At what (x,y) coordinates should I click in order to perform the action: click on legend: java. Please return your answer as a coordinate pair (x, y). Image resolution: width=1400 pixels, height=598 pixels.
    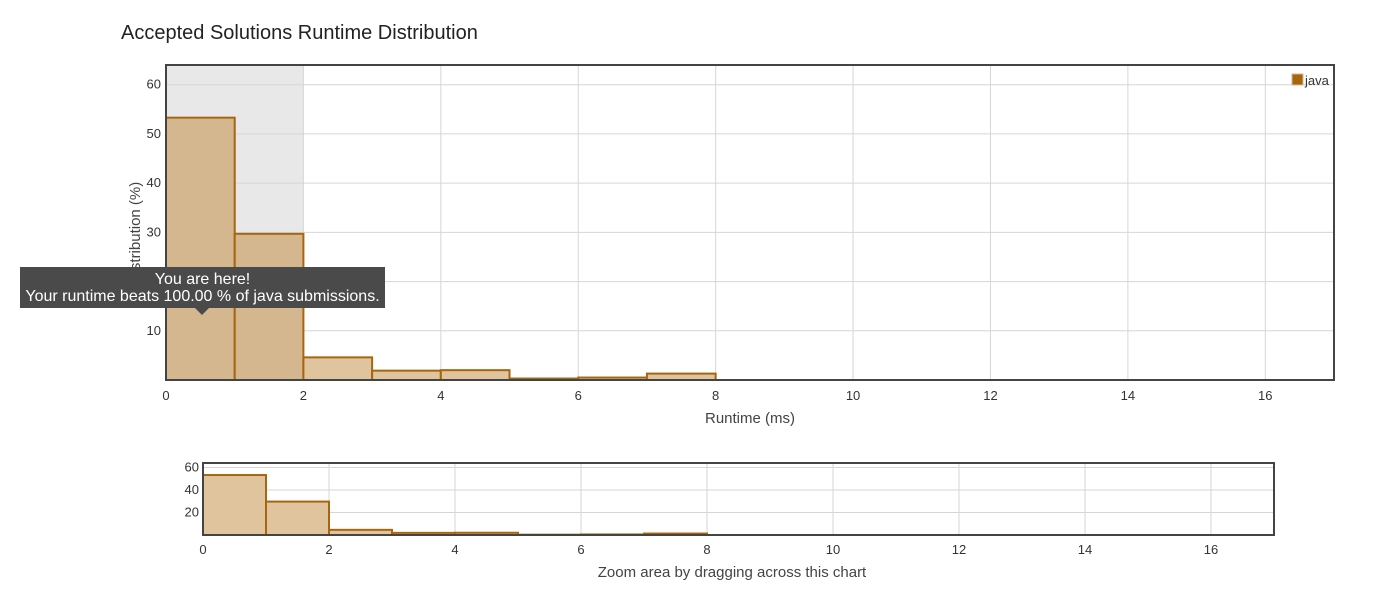
    Looking at the image, I should click on (1310, 80).